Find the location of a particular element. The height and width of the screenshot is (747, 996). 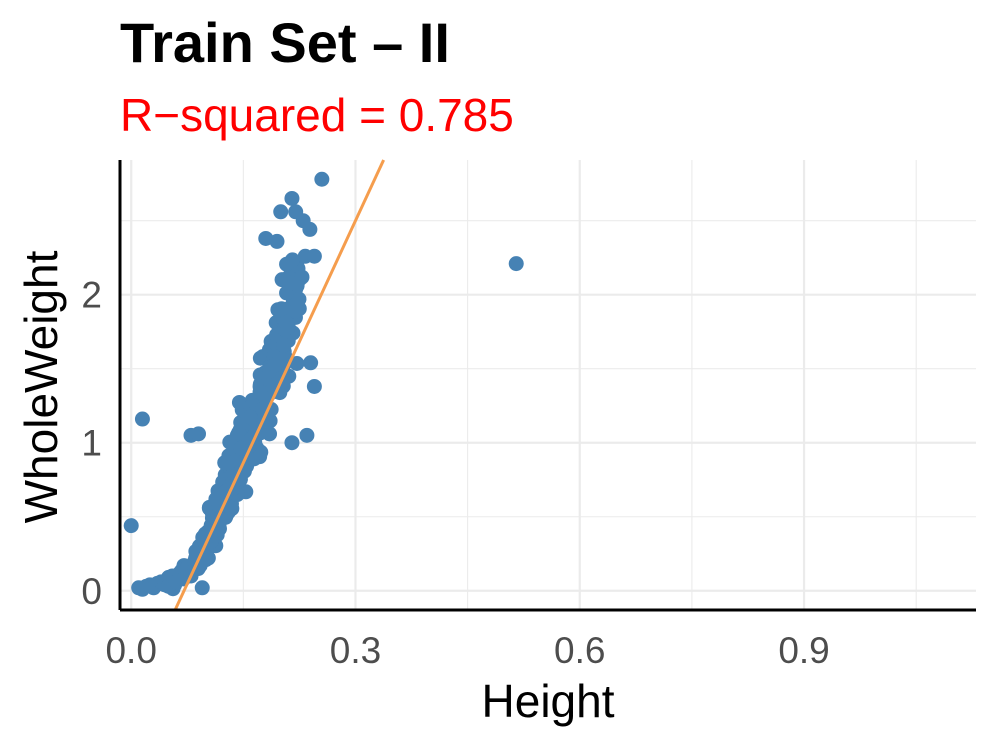

x-tick-label: 0.3 is located at coordinates (355, 650).